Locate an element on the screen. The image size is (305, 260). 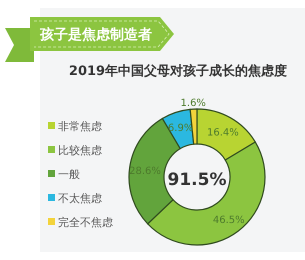
legend-label: 比较焦虑 is located at coordinates (80, 150).